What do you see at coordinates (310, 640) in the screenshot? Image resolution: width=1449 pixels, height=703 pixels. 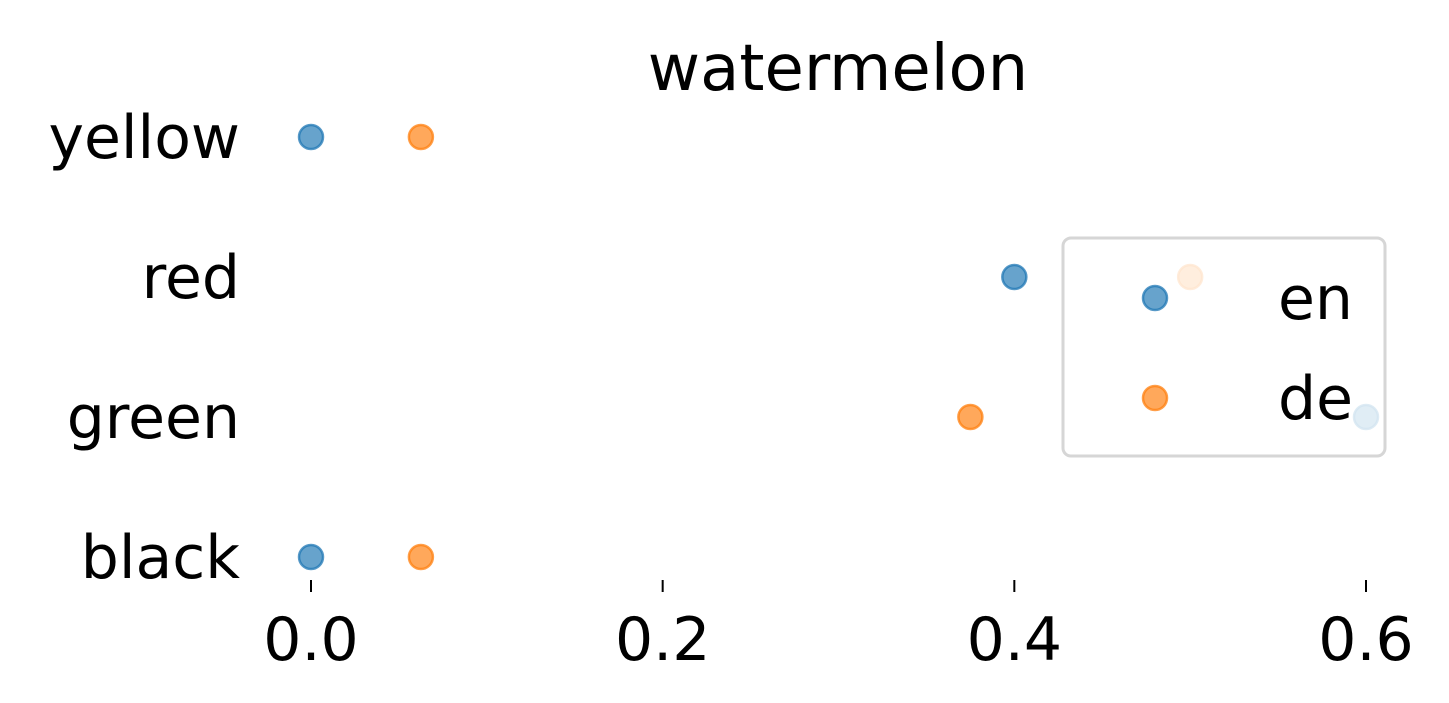 I see `x-tick-label: 0.0` at bounding box center [310, 640].